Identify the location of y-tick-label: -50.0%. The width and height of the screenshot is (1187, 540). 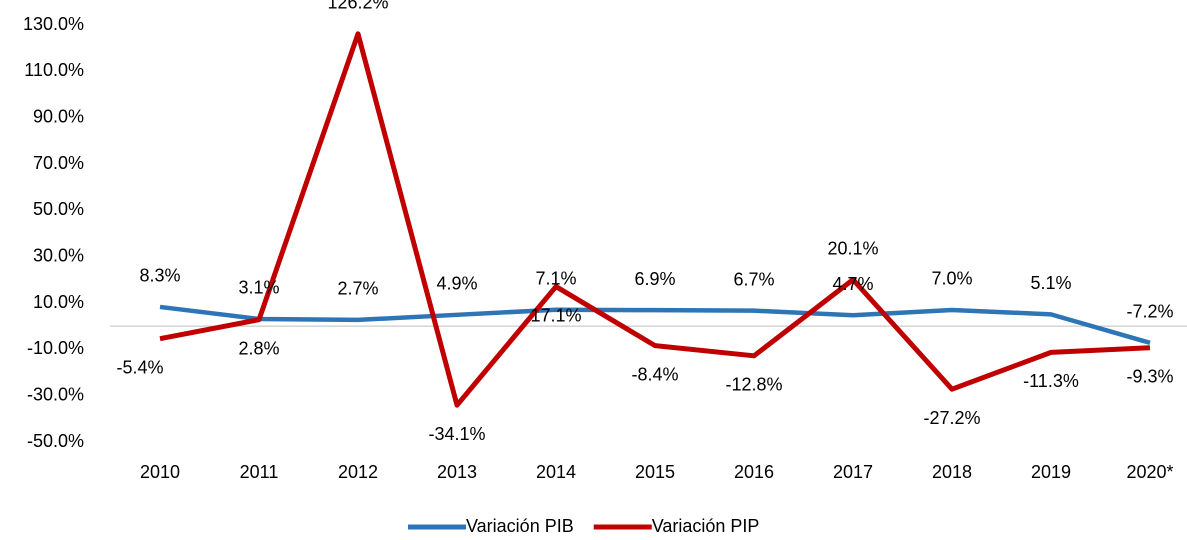
(55, 441).